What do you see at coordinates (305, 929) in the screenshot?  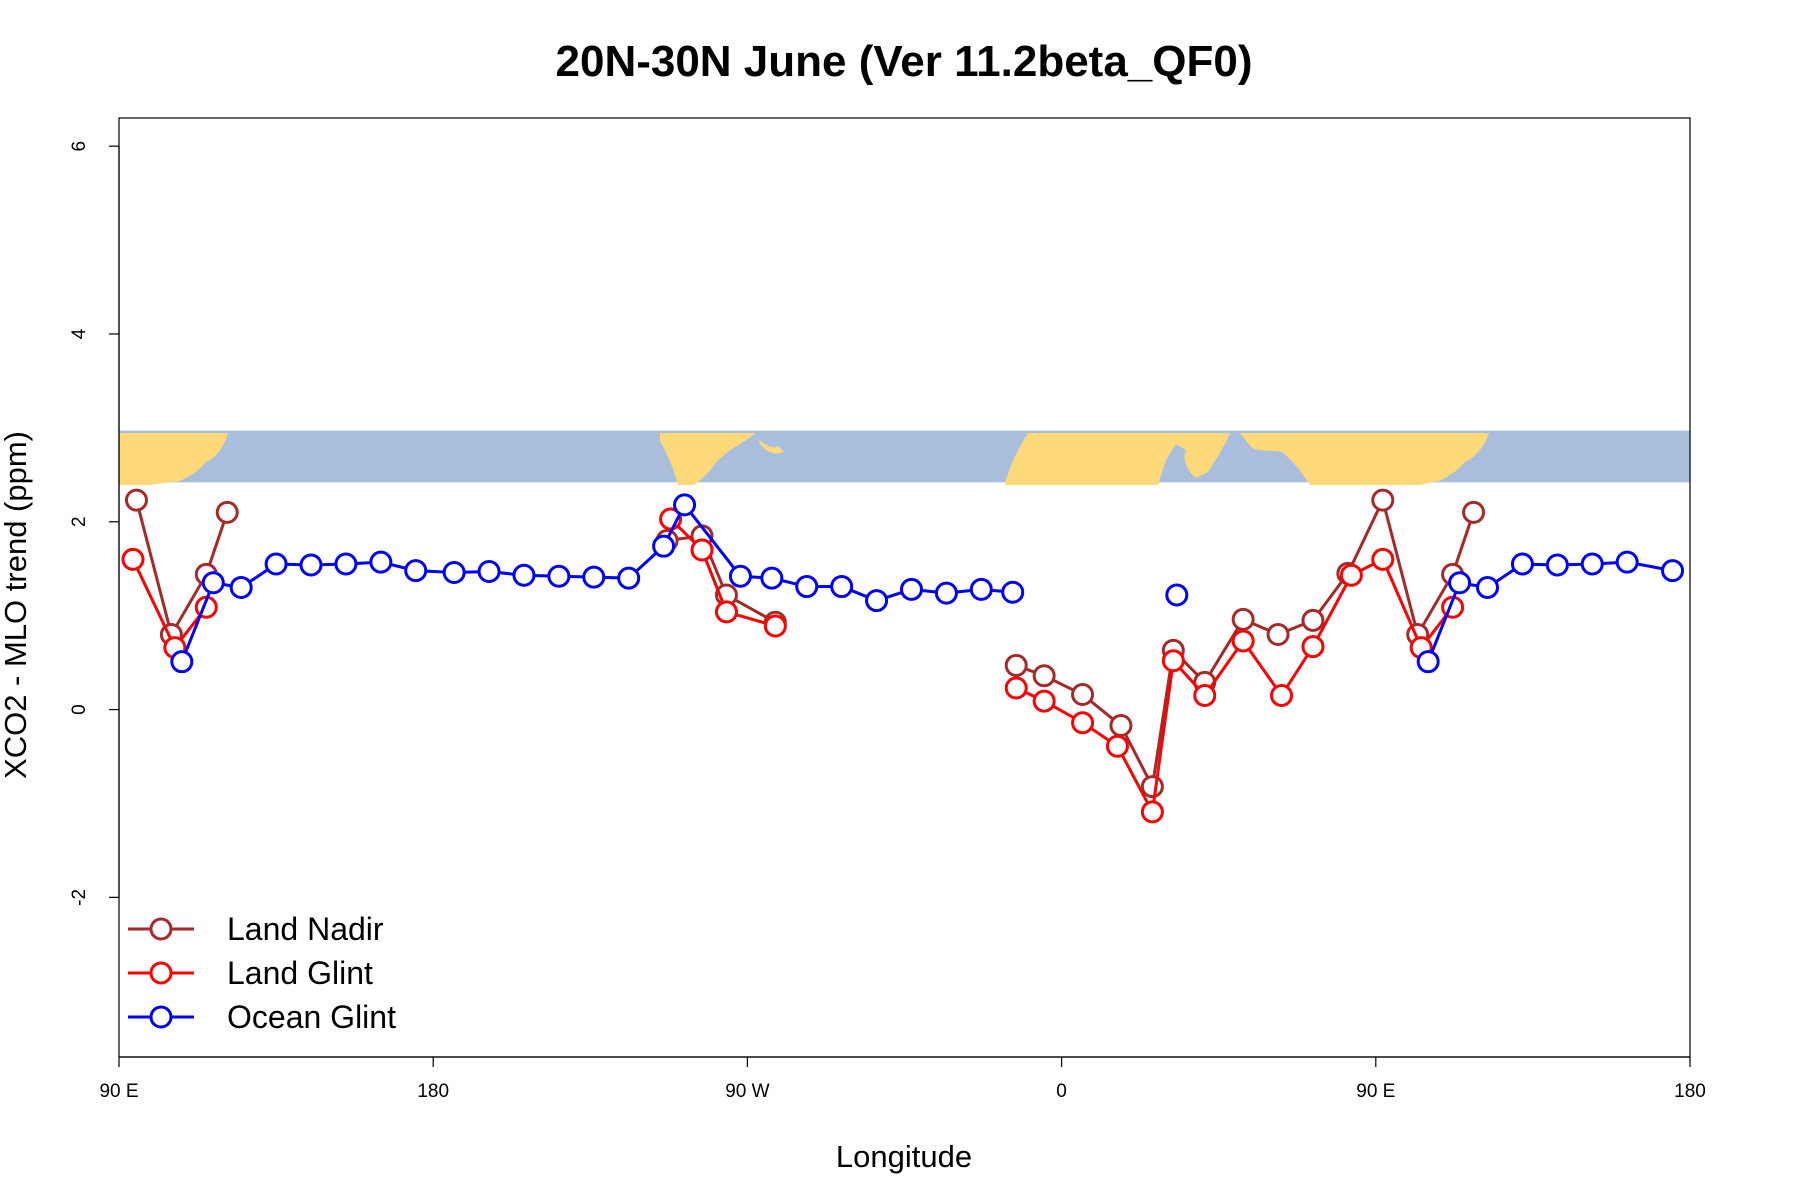 I see `legend-label: Land Nadir` at bounding box center [305, 929].